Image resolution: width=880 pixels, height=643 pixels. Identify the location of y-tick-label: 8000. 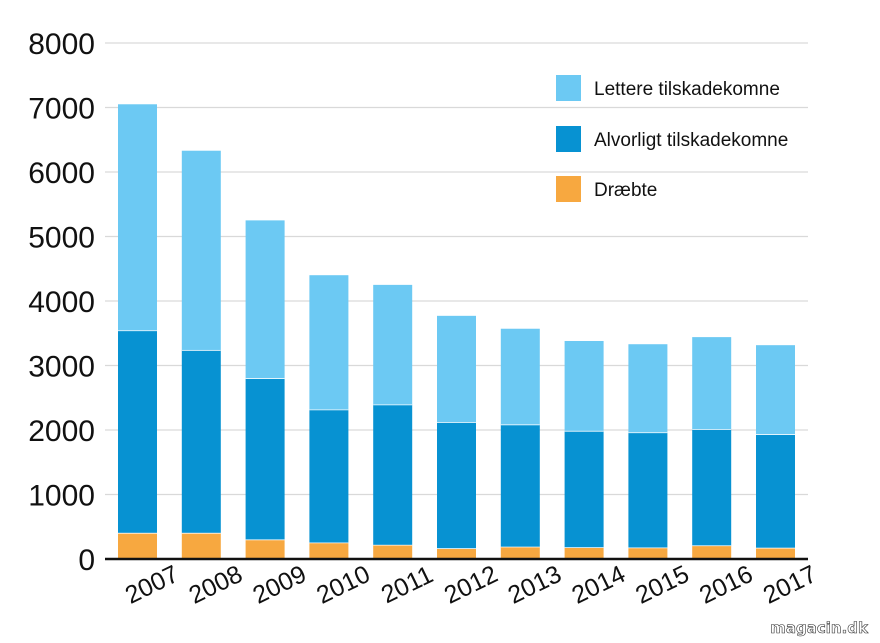
(61, 44).